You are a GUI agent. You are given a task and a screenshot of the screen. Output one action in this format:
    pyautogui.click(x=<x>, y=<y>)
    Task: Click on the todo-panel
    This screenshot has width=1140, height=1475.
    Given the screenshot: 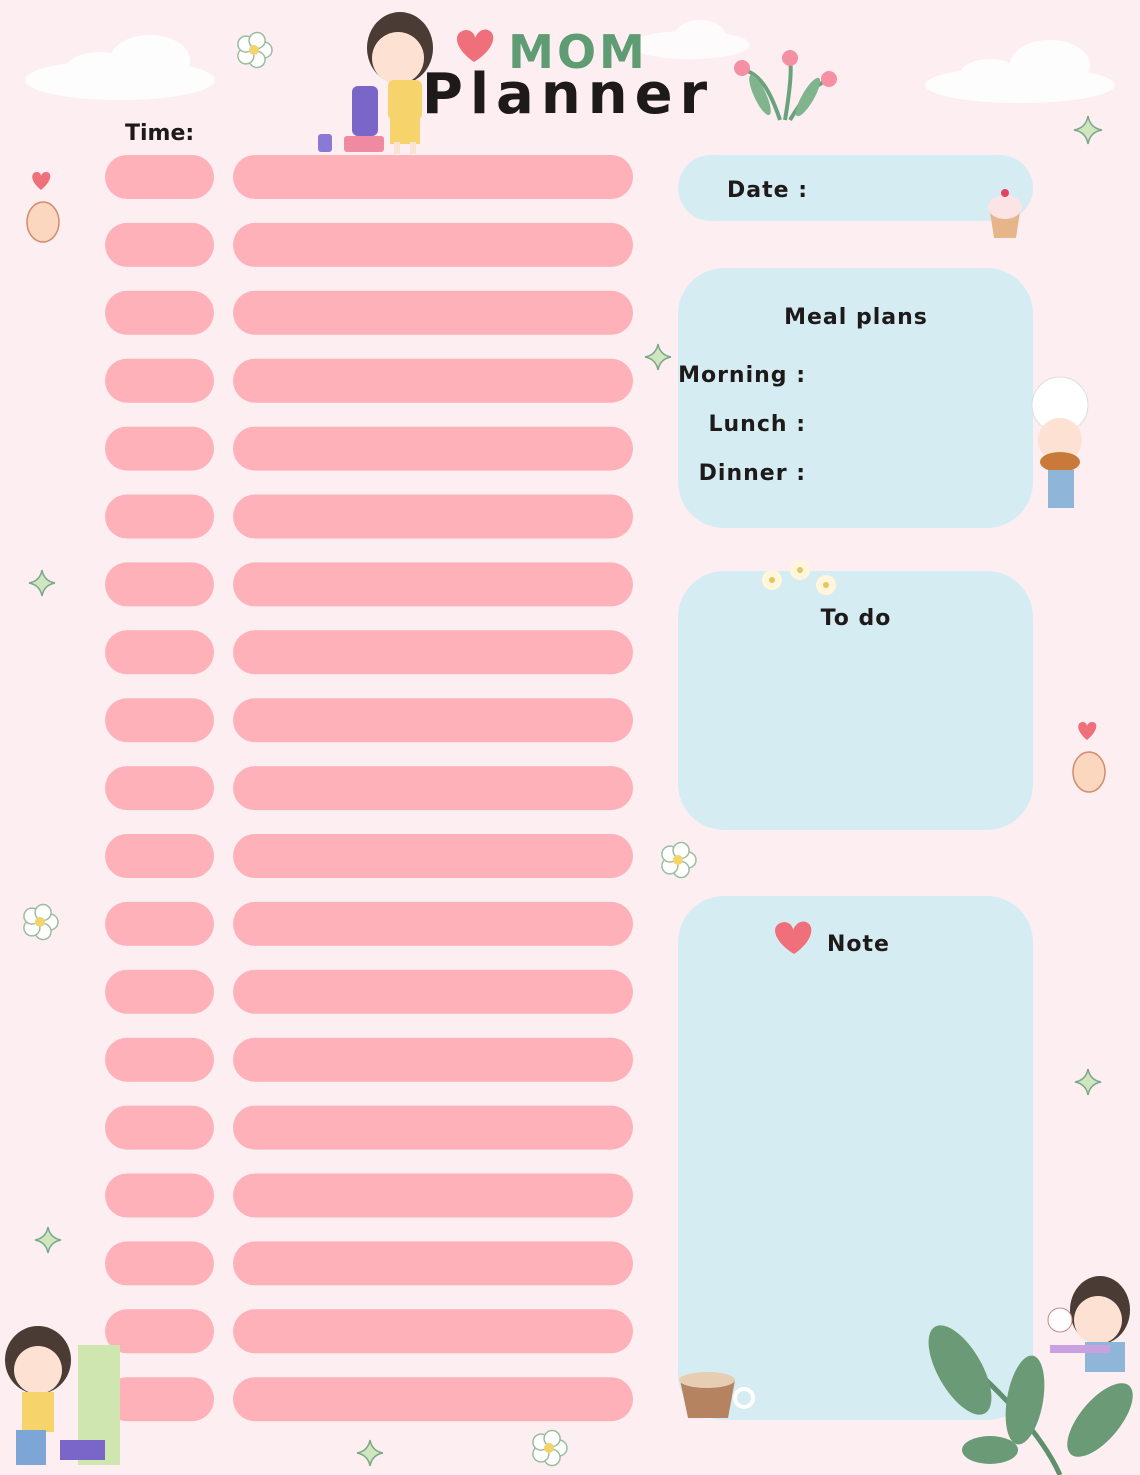 What is the action you would take?
    pyautogui.click(x=855, y=700)
    